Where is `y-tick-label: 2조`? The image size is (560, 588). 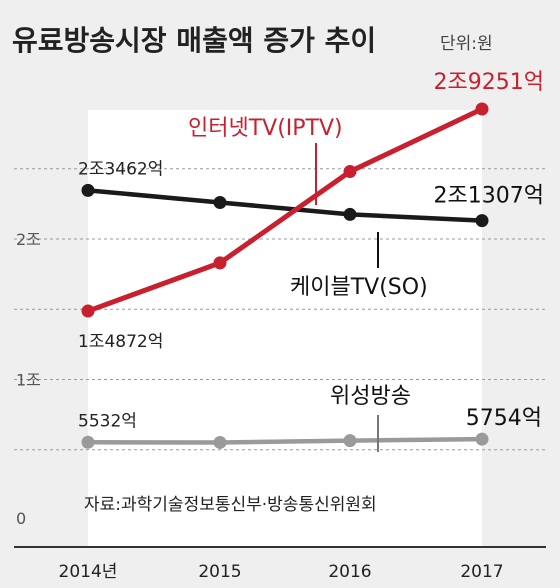 y-tick-label: 2조 is located at coordinates (28, 239).